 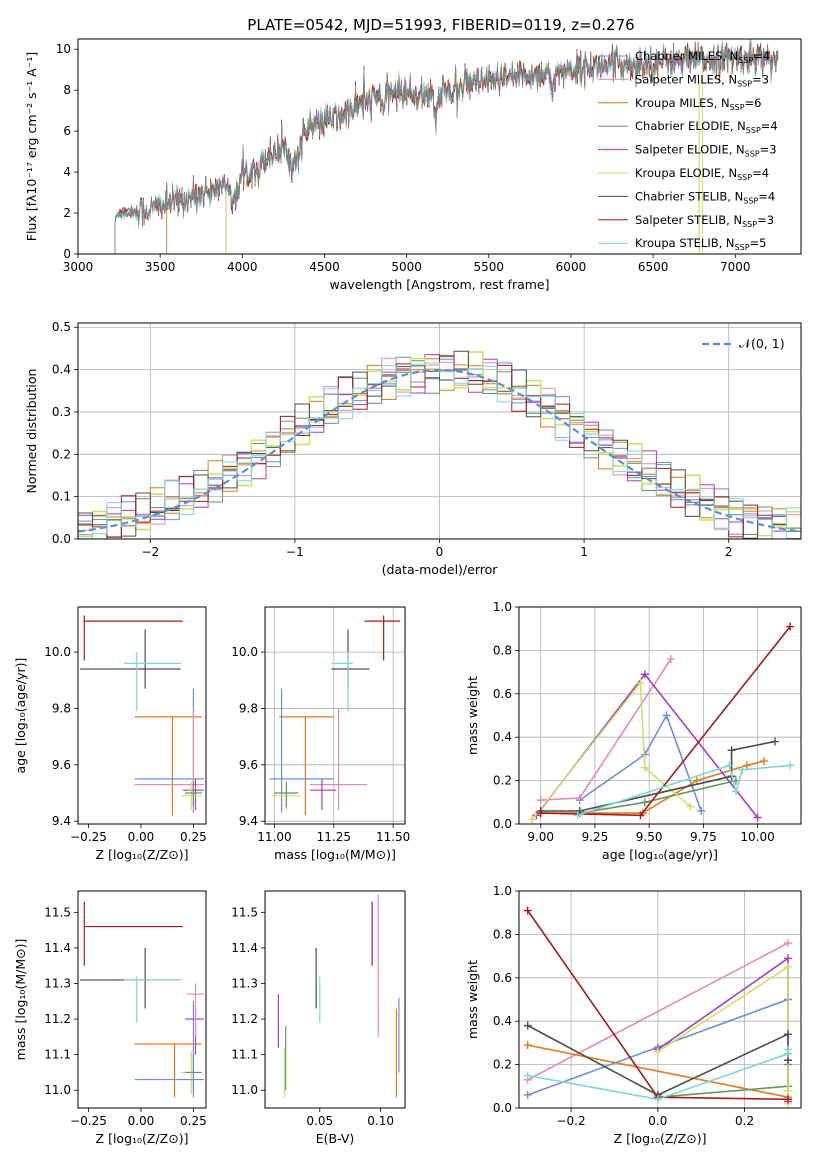 What do you see at coordinates (57, 1019) in the screenshot?
I see `y-tick-label: 11.2` at bounding box center [57, 1019].